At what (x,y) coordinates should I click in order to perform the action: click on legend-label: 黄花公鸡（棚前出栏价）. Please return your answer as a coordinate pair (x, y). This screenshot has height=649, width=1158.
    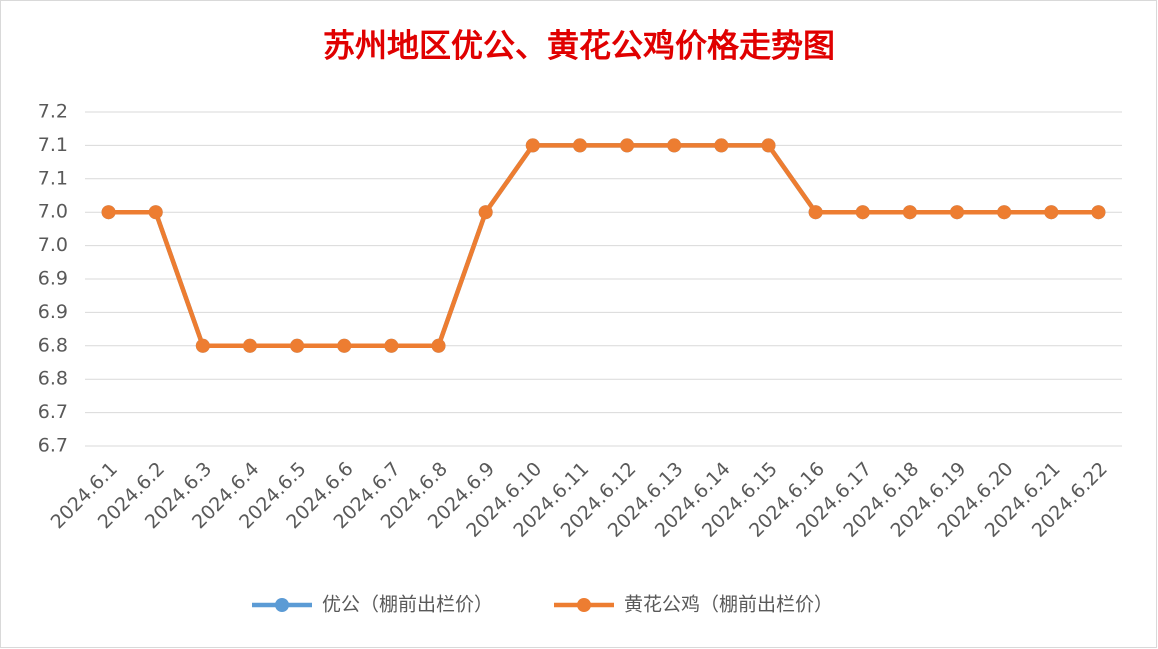
    Looking at the image, I should click on (728, 605).